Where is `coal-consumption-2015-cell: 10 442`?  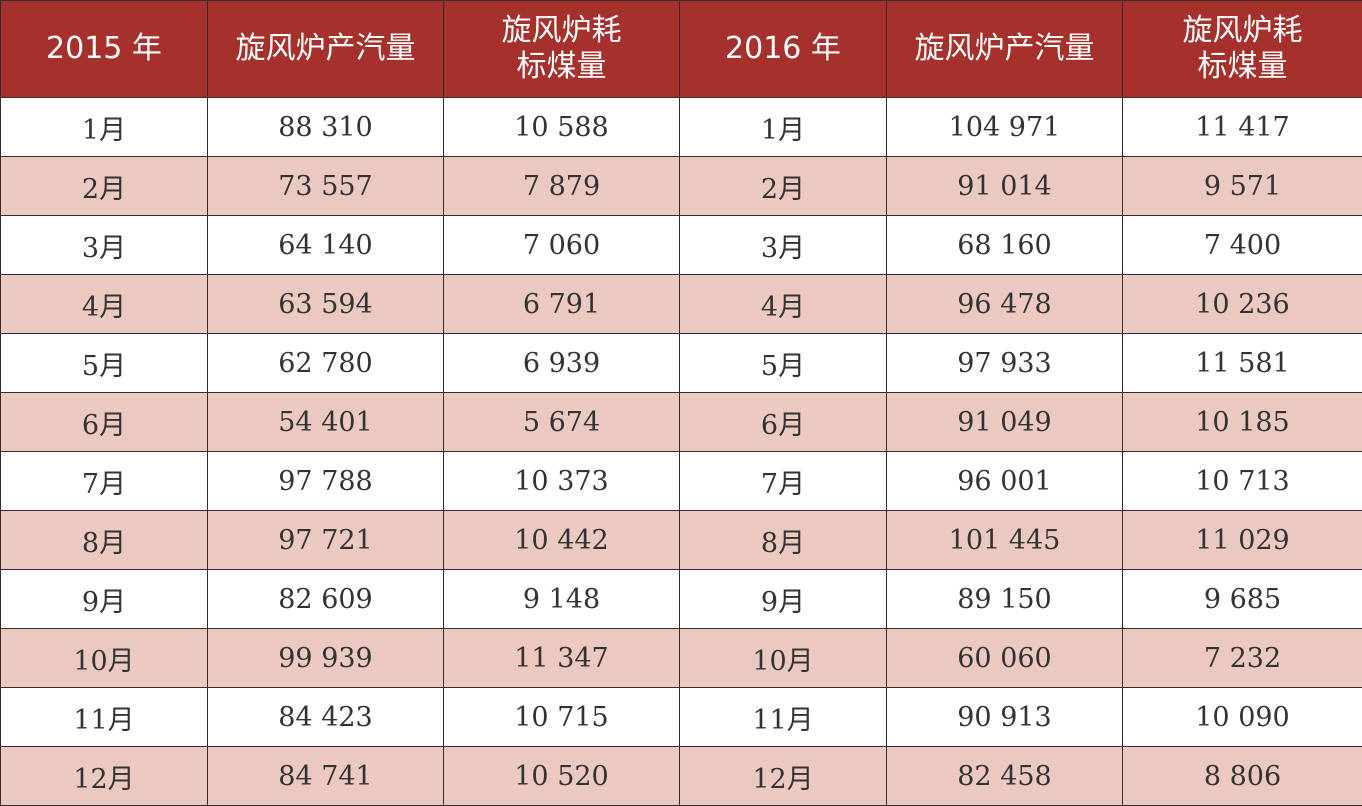 coal-consumption-2015-cell: 10 442 is located at coordinates (562, 540).